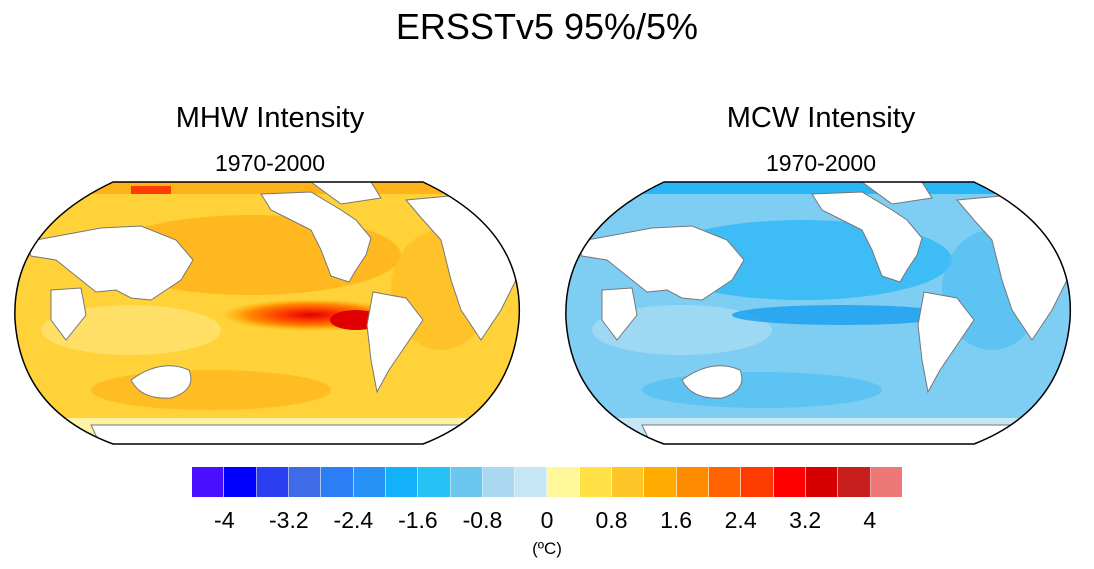  What do you see at coordinates (547, 548) in the screenshot?
I see `colorbar-unit: (ºC)` at bounding box center [547, 548].